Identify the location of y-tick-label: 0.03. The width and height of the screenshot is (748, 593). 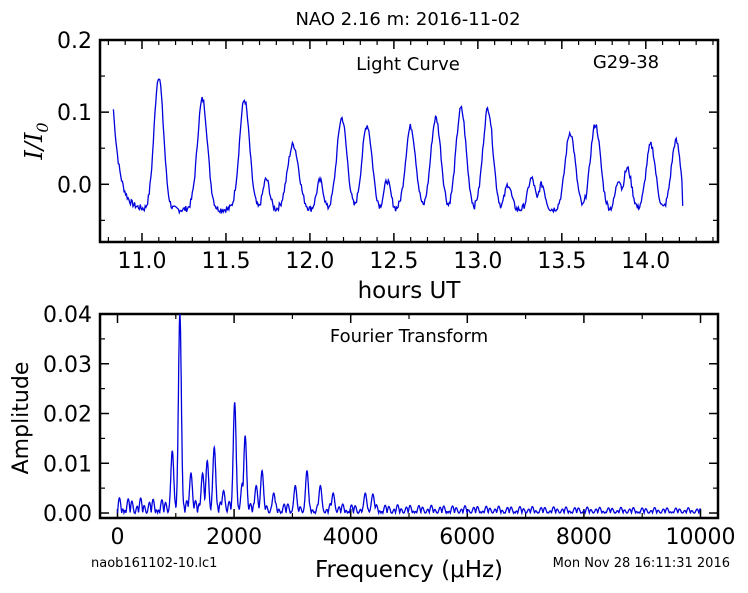
(67, 365).